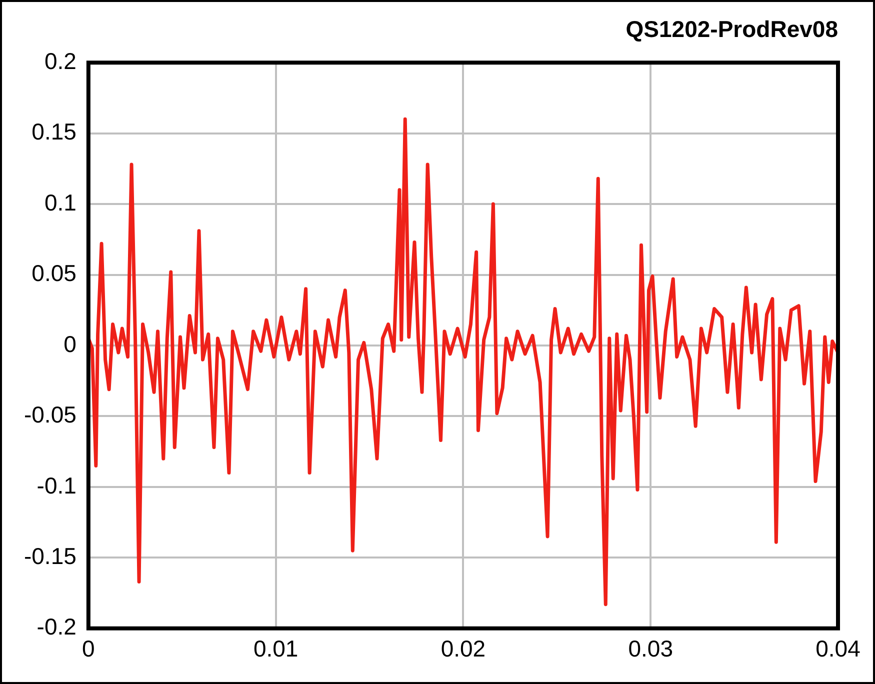 This screenshot has height=684, width=875. I want to click on y-tick-label: -0.15, so click(50, 556).